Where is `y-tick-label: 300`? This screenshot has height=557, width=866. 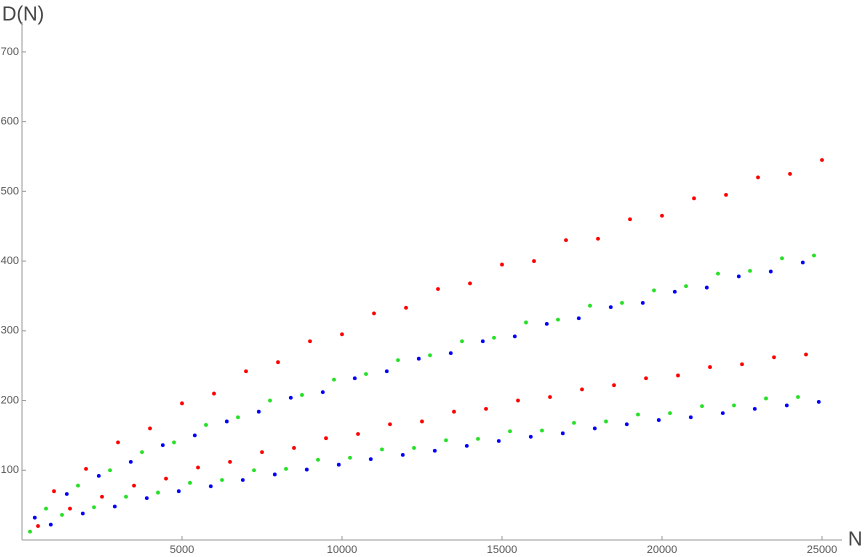
y-tick-label: 300 is located at coordinates (10, 331).